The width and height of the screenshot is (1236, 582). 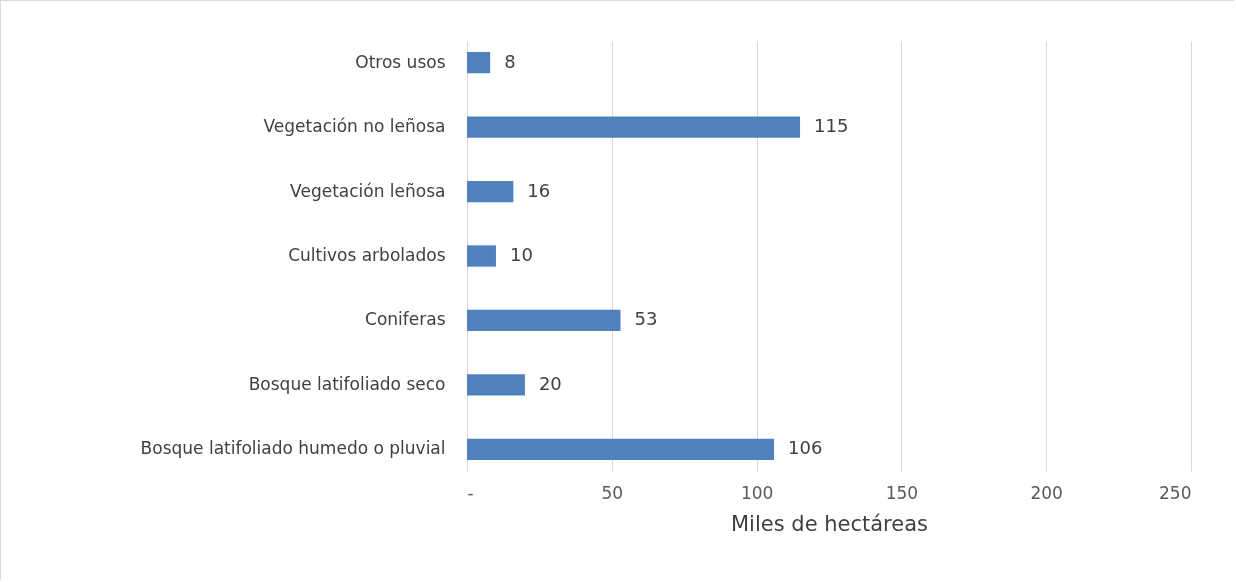 What do you see at coordinates (612, 492) in the screenshot?
I see `x-tick-label: 50` at bounding box center [612, 492].